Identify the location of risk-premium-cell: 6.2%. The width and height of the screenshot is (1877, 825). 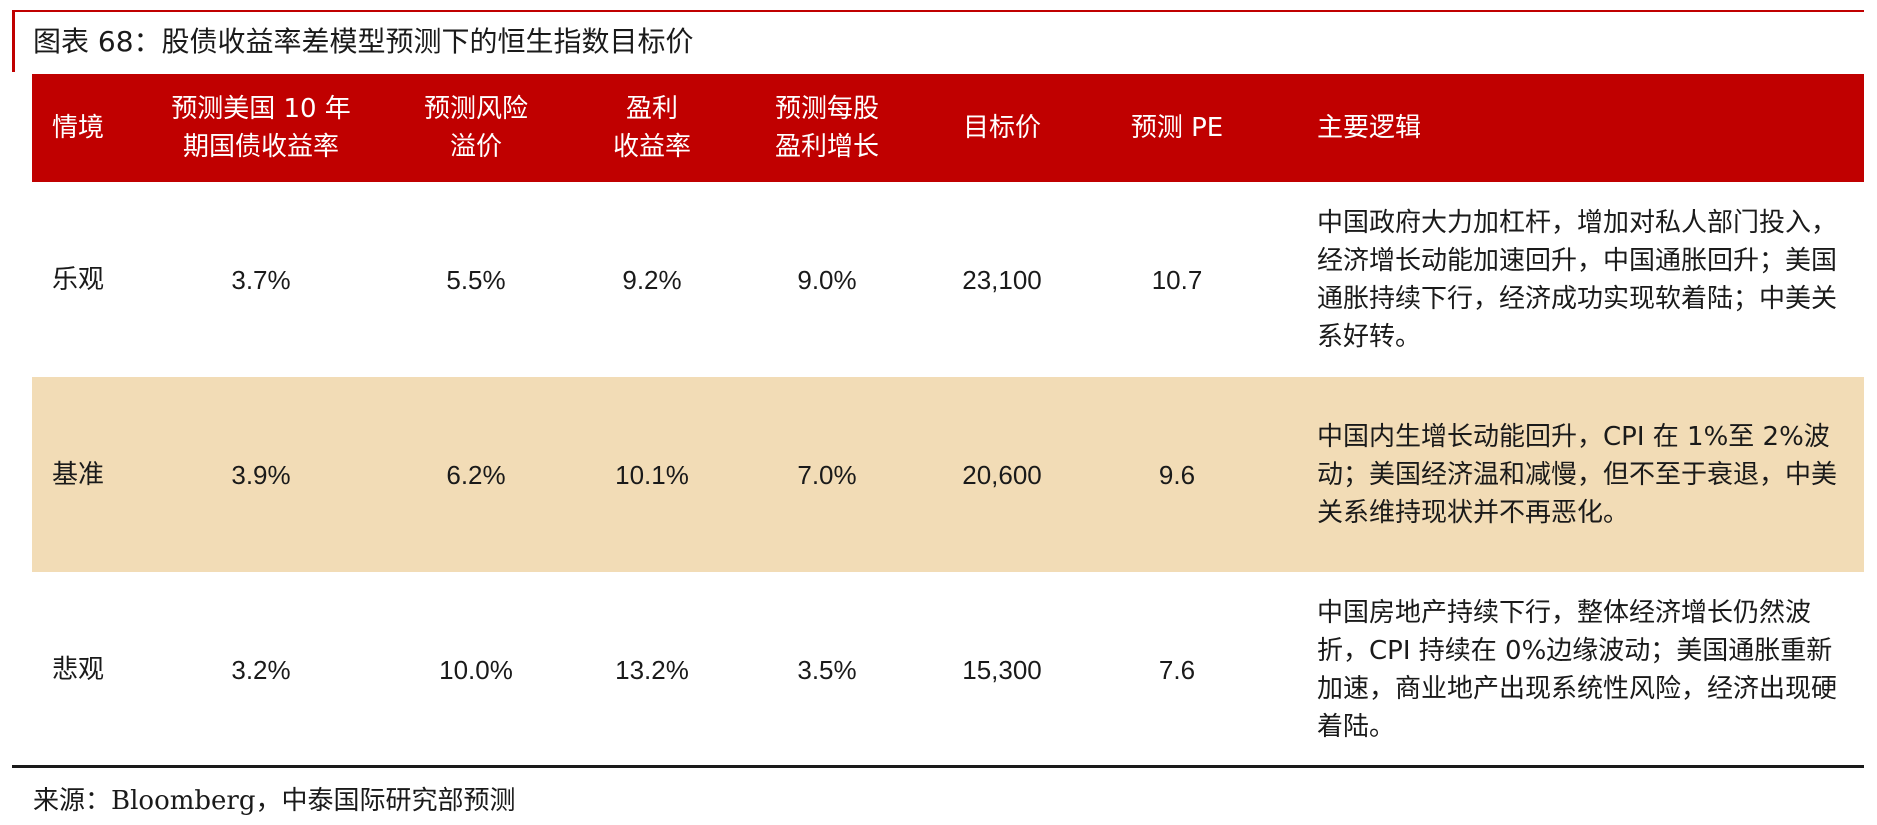
(476, 474).